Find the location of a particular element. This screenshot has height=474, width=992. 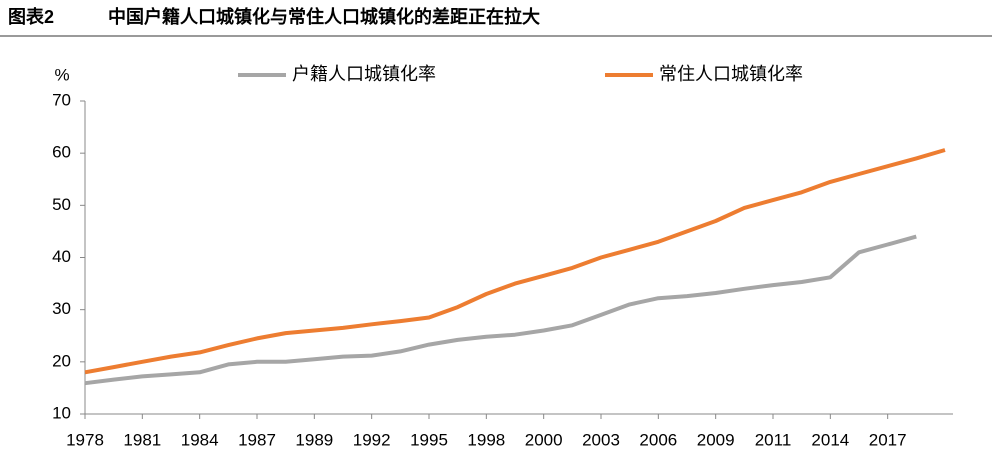

figure-label: 图表2 is located at coordinates (31, 16).